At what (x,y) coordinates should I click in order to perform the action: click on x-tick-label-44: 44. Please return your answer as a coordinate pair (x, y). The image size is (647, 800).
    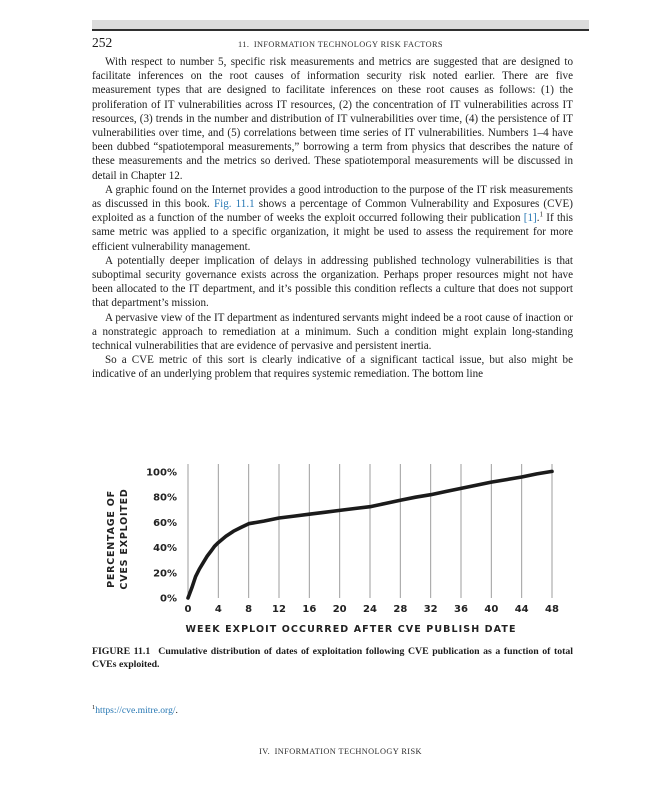
    Looking at the image, I should click on (522, 609).